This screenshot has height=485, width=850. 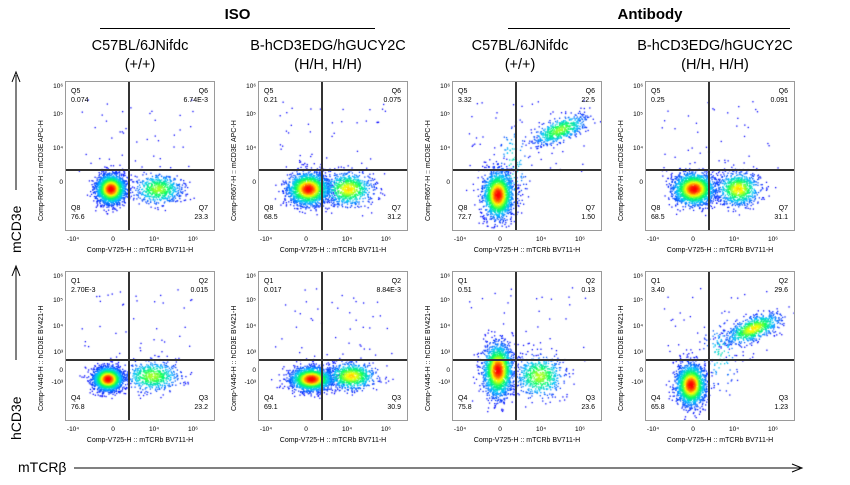 I want to click on quadrant-percent: 0.51, so click(x=465, y=290).